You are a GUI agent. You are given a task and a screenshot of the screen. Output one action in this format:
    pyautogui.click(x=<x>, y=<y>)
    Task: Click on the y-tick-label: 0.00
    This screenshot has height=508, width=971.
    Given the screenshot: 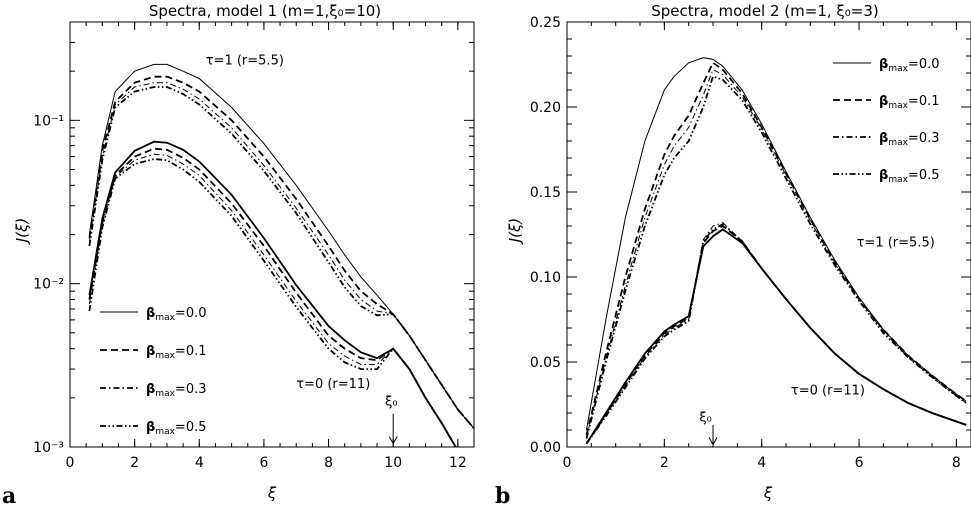 What is the action you would take?
    pyautogui.click(x=545, y=448)
    